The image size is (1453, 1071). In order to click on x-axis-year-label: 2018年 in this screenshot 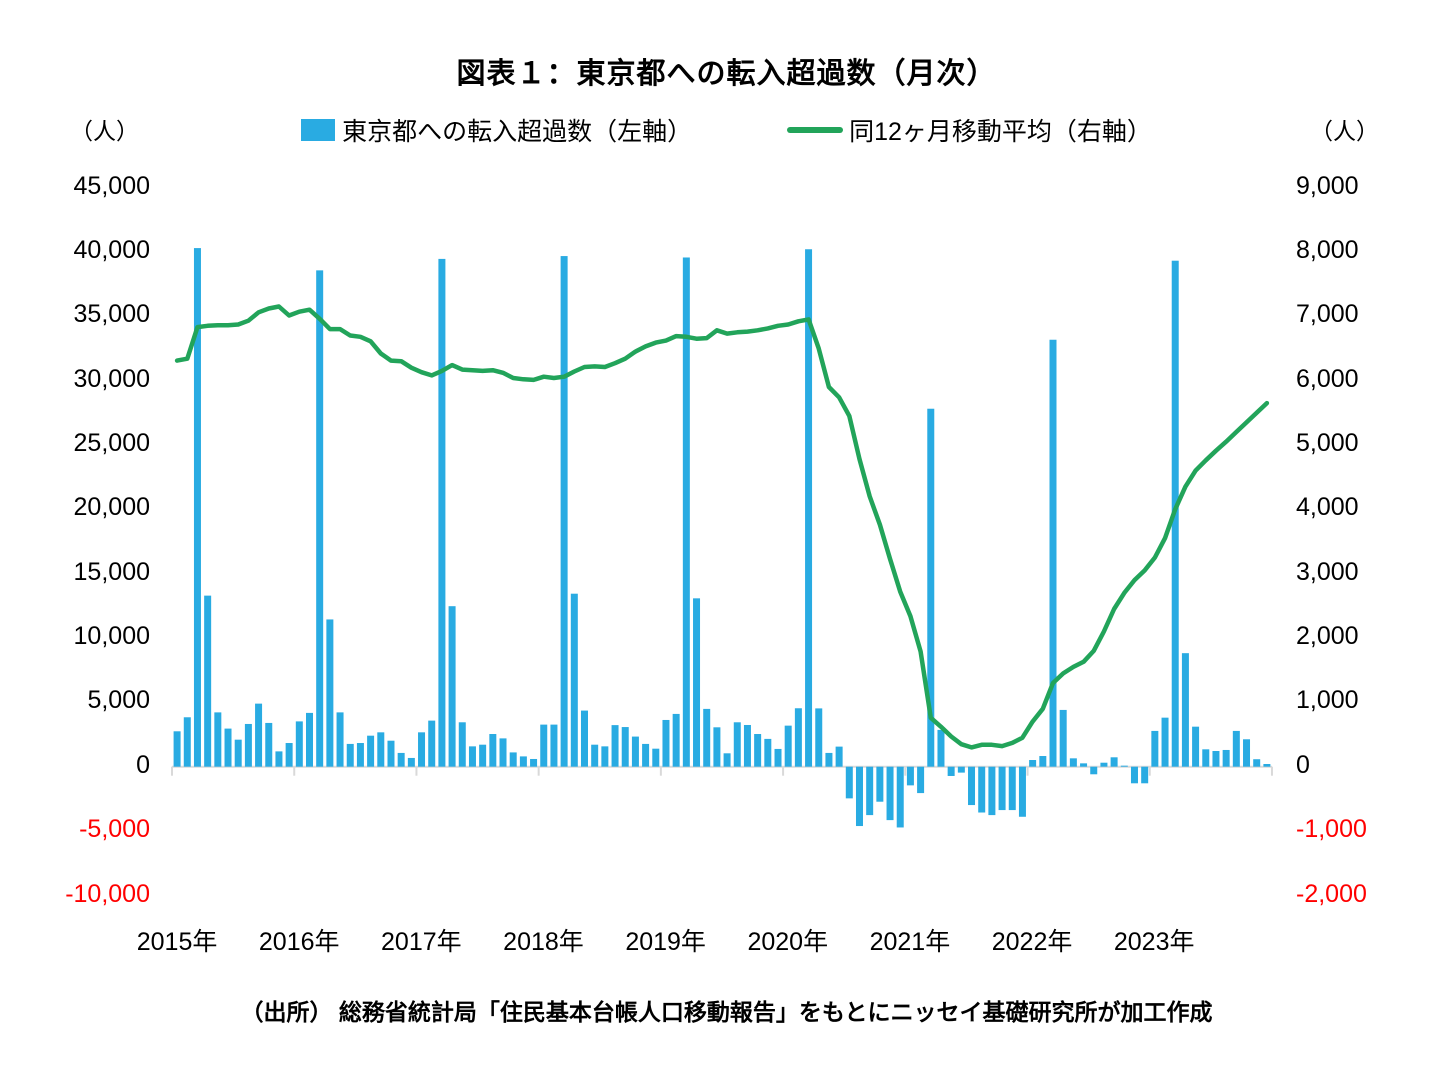, I will do `click(543, 942)`.